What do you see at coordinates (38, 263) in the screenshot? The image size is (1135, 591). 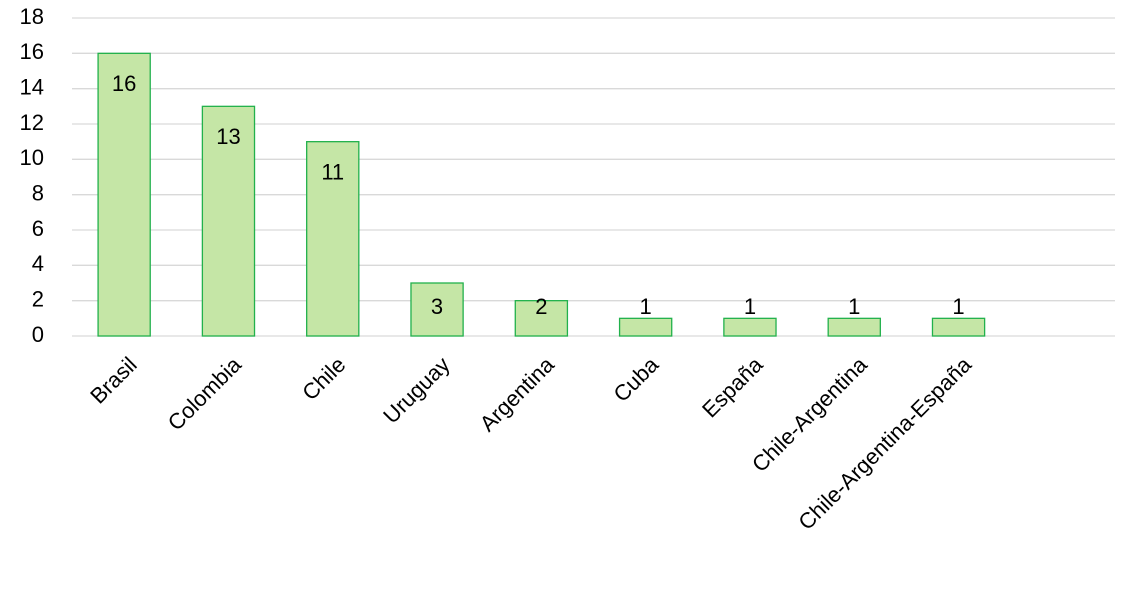 I see `y-tick-label: 4` at bounding box center [38, 263].